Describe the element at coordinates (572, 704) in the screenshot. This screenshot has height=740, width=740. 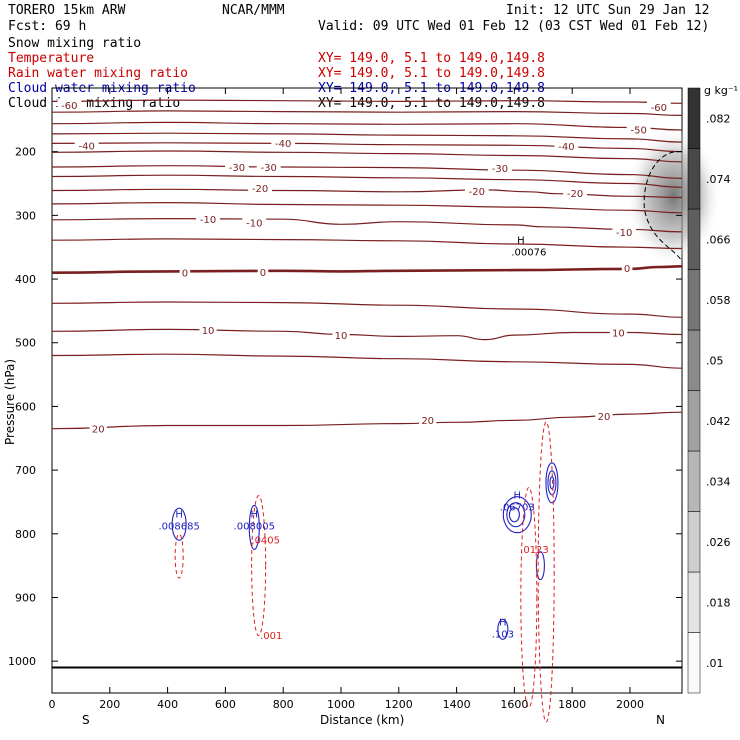
I see `x-tick-label: 1800` at that location.